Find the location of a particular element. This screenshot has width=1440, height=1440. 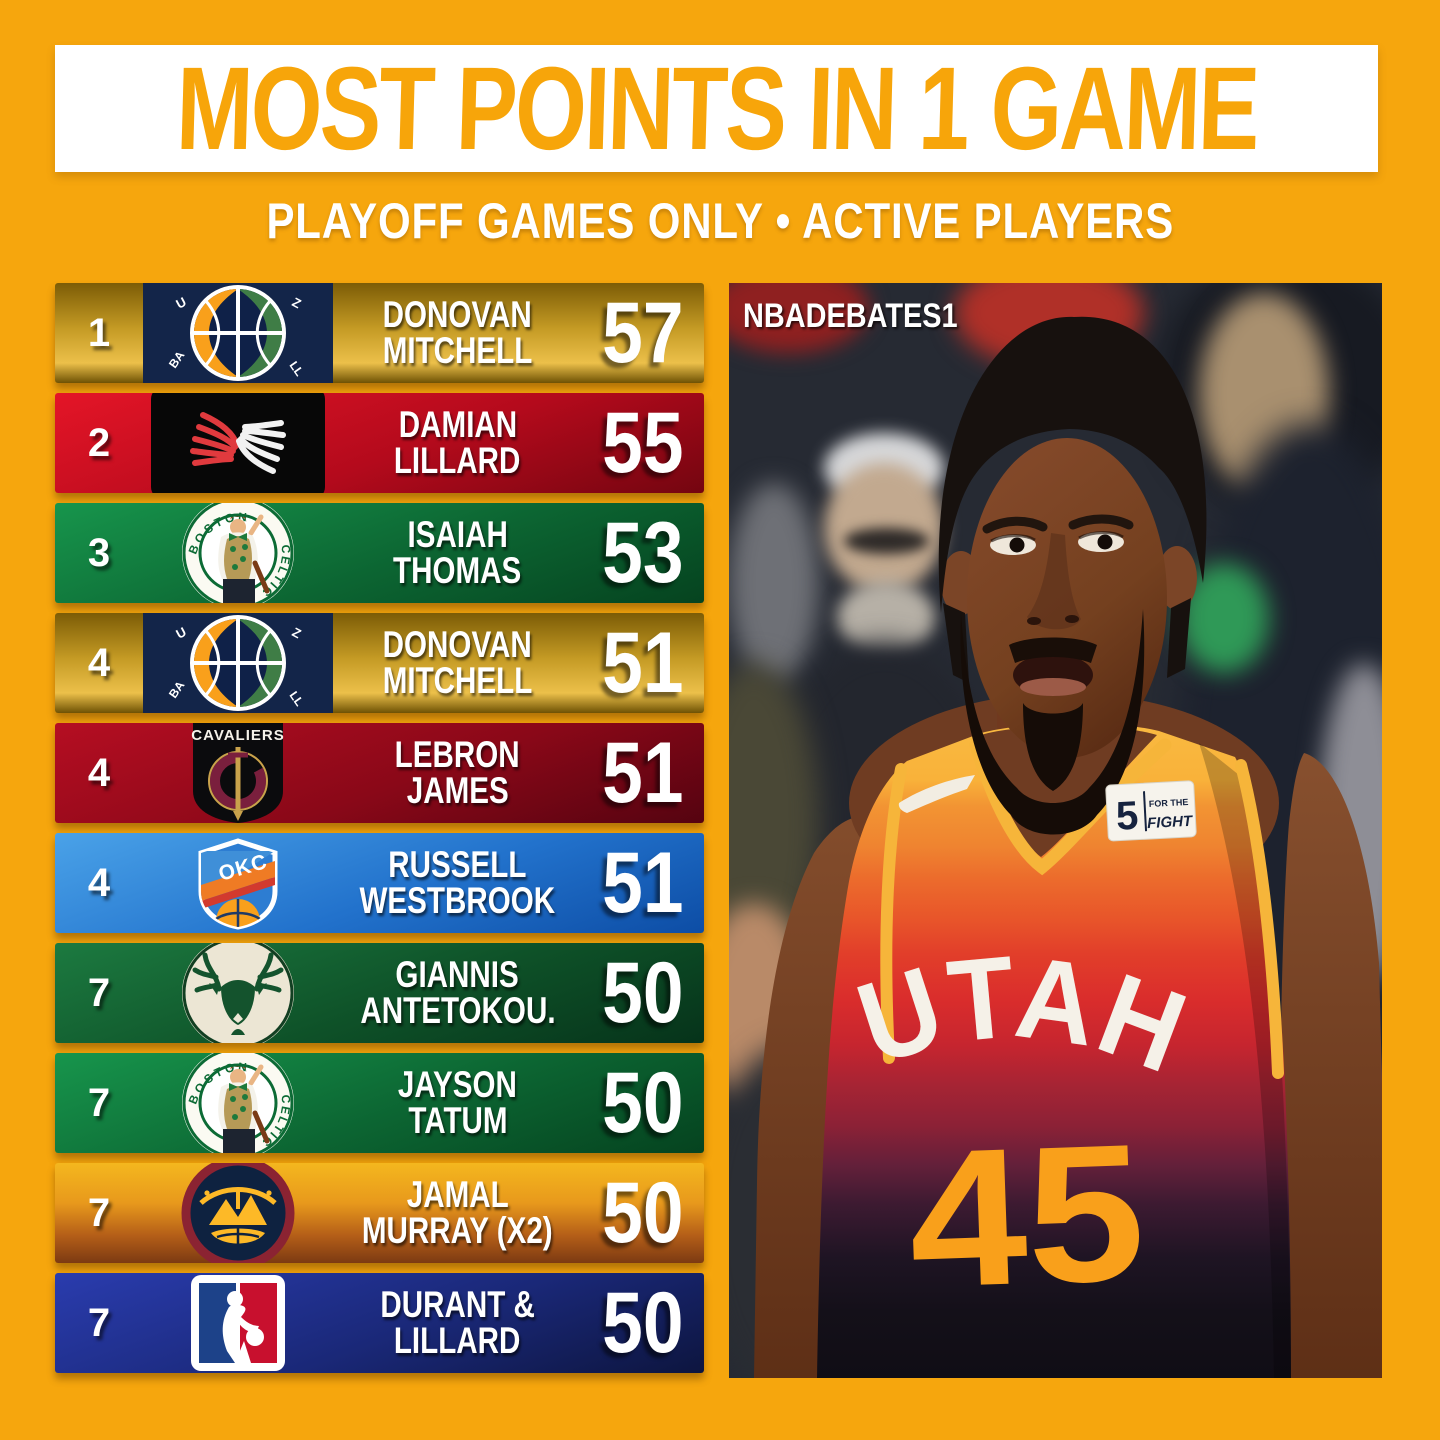

player-name: DURANT & LILLARD is located at coordinates (457, 1322).